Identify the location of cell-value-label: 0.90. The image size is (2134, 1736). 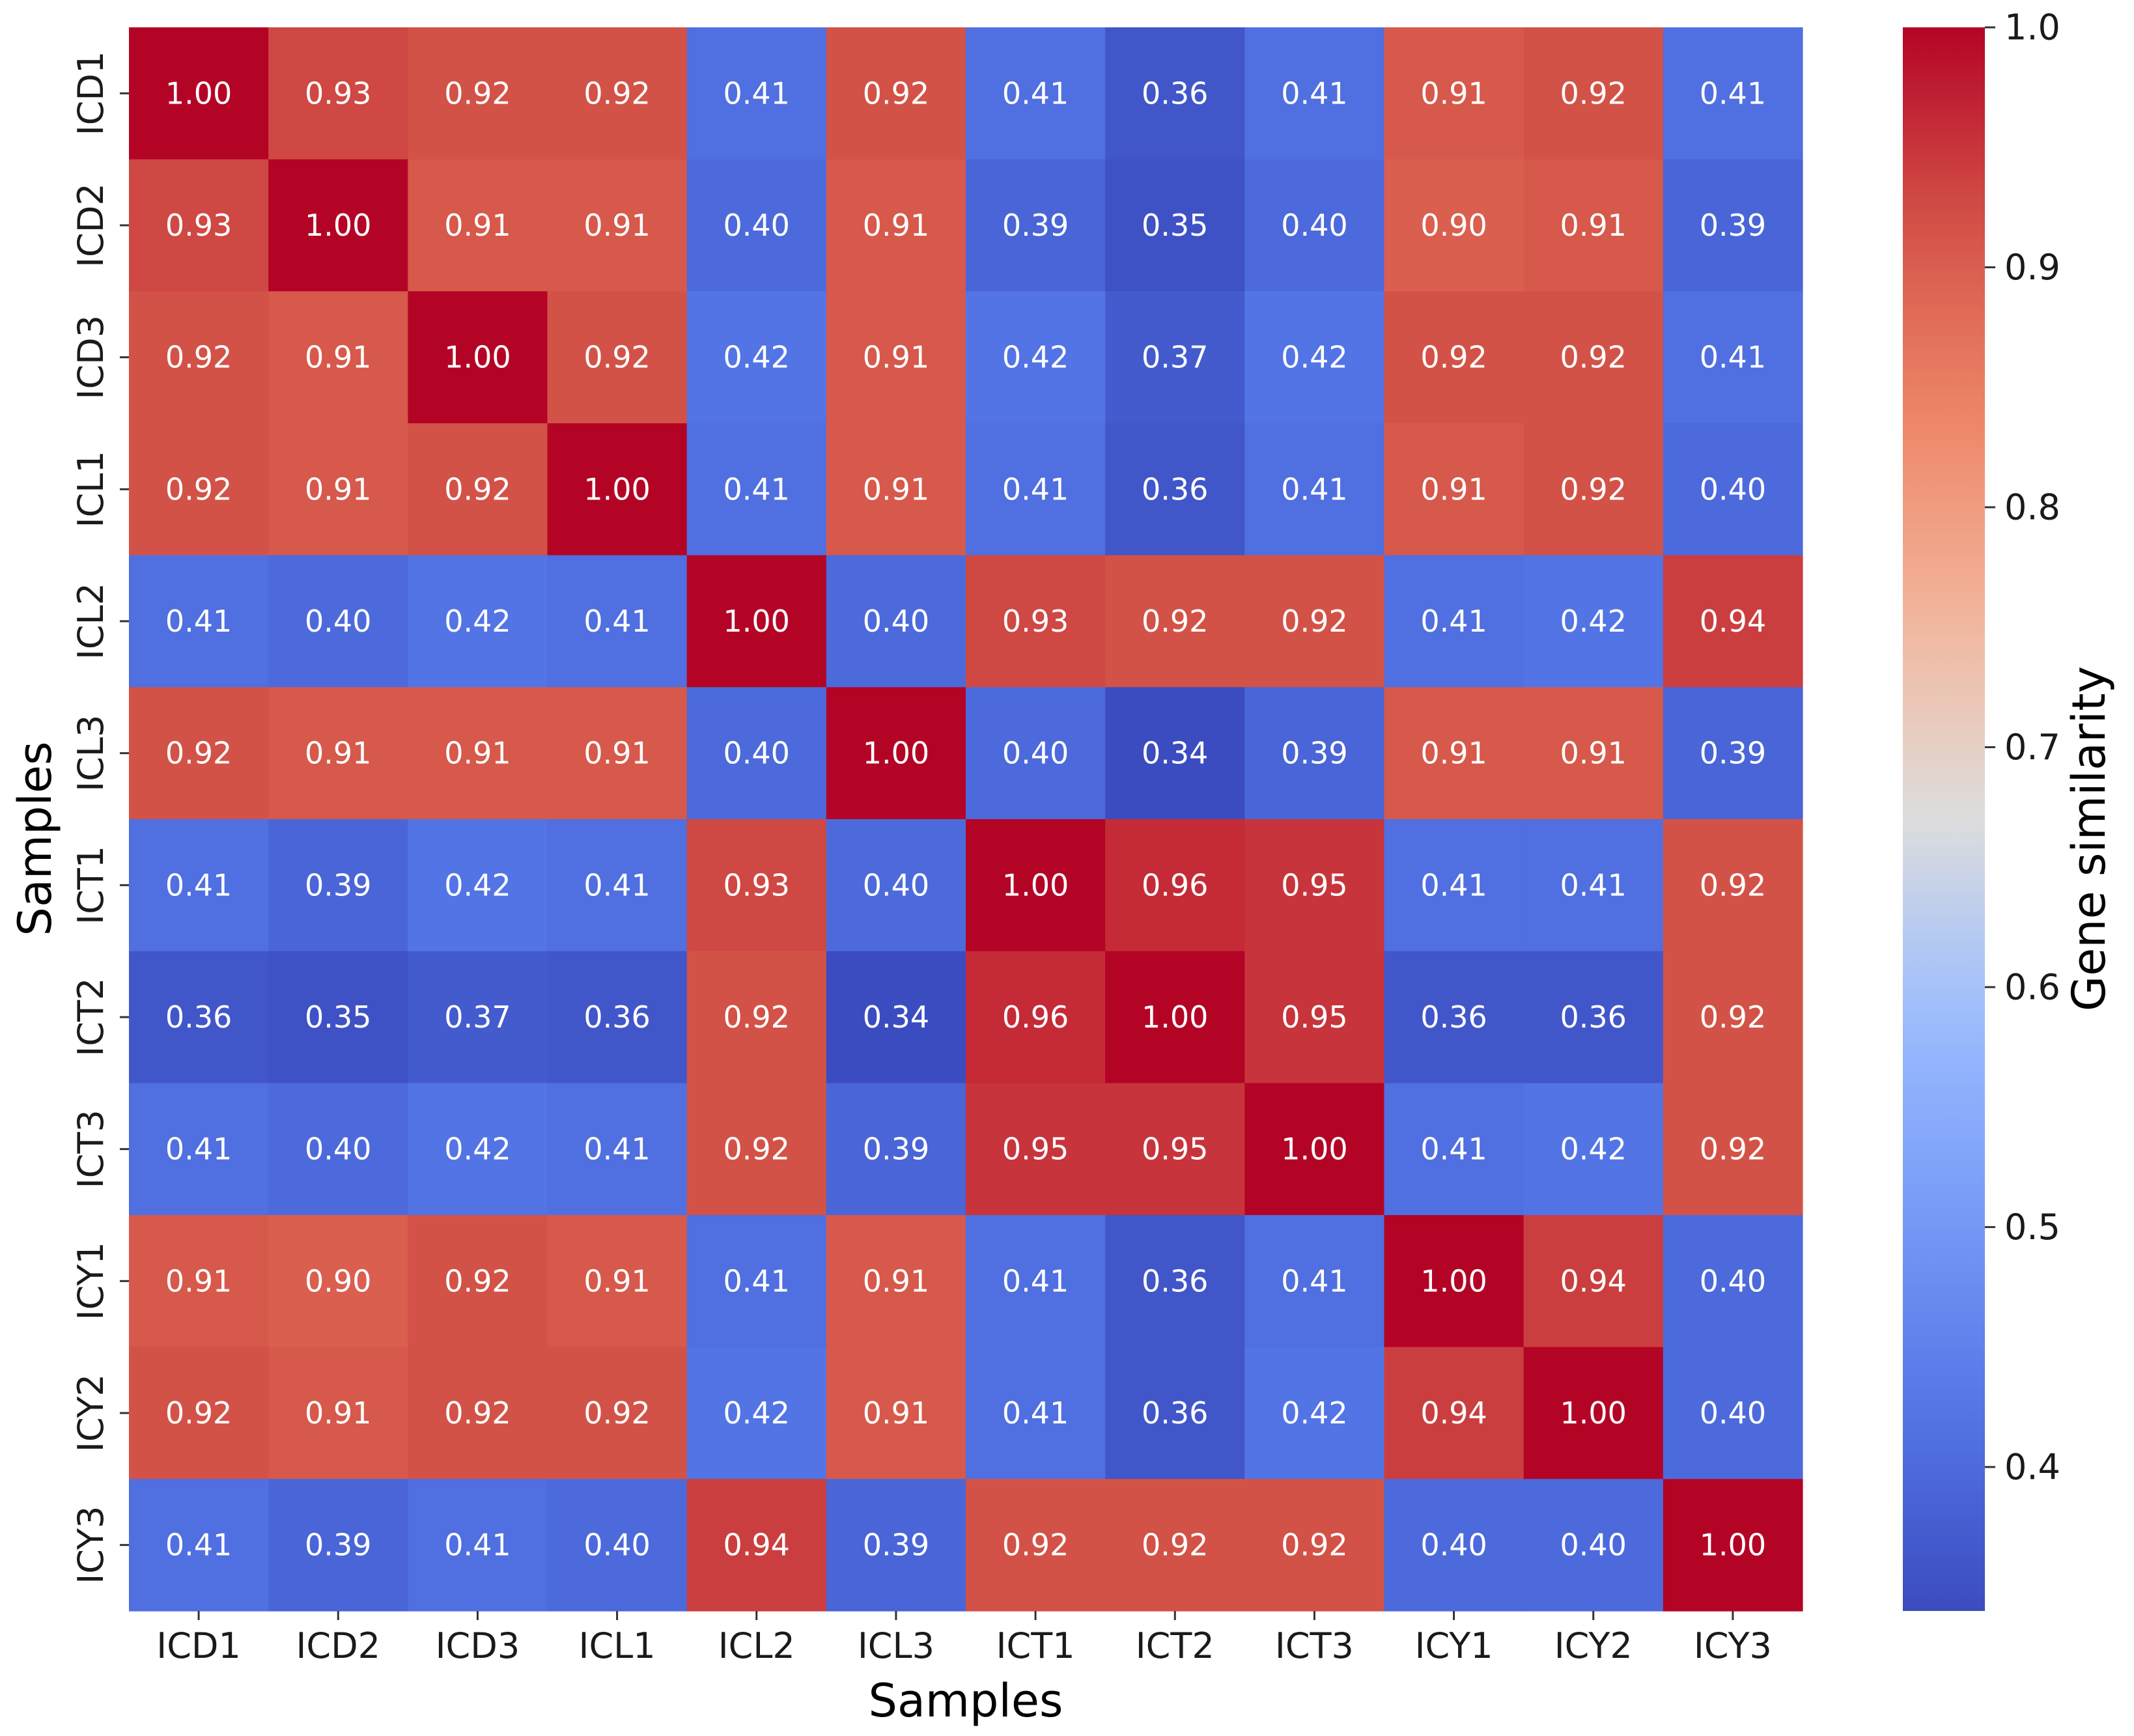
(1453, 226).